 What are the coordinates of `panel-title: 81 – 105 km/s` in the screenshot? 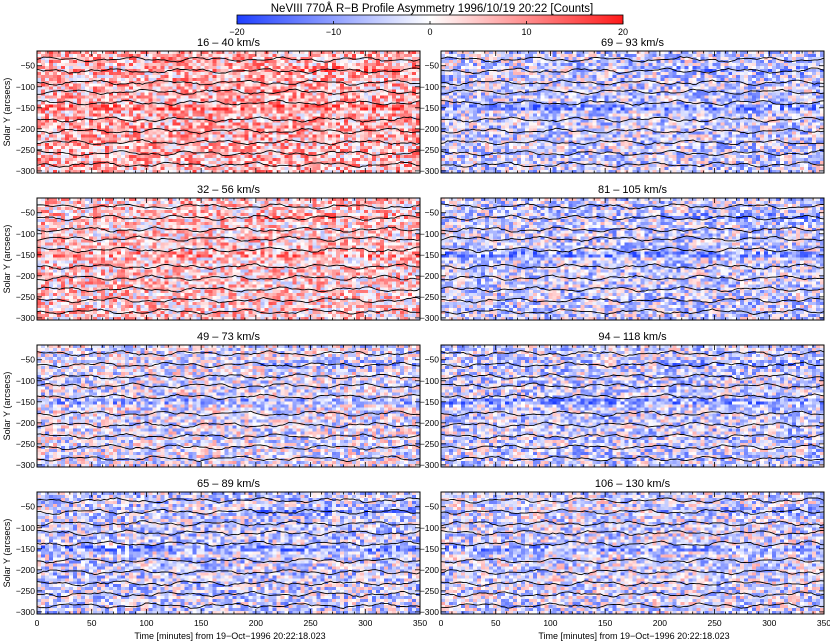 It's located at (633, 190).